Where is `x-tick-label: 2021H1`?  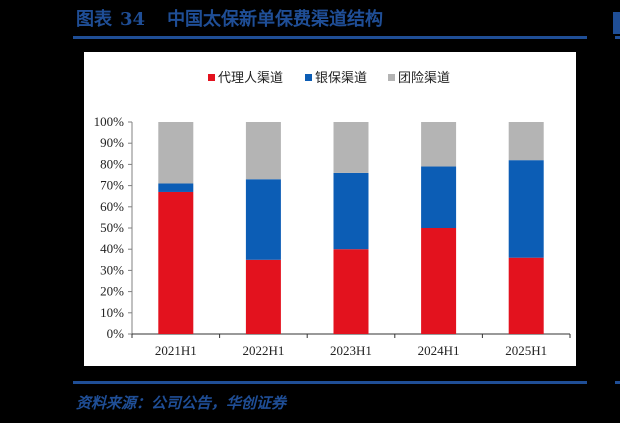
x-tick-label: 2021H1 is located at coordinates (176, 350).